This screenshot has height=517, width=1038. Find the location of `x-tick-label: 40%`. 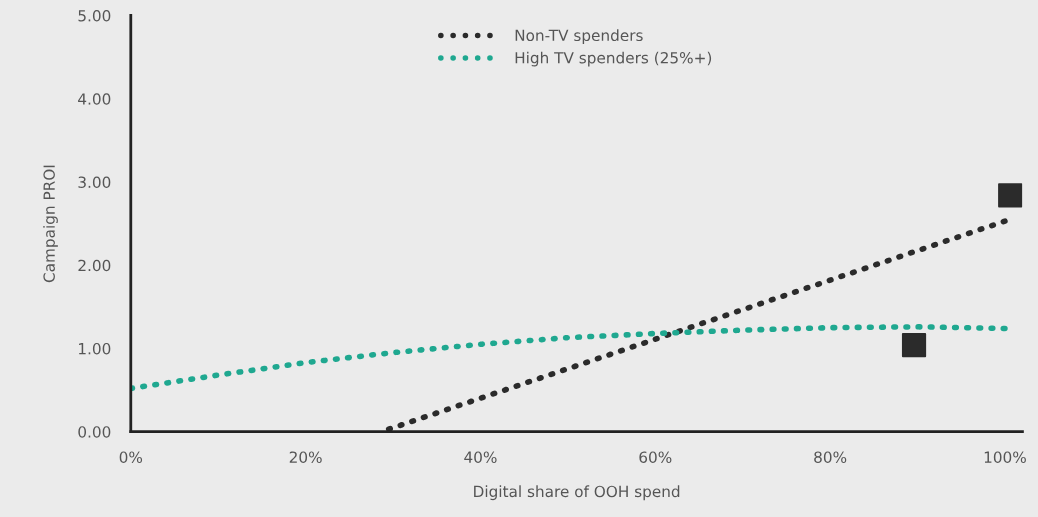

x-tick-label: 40% is located at coordinates (480, 457).